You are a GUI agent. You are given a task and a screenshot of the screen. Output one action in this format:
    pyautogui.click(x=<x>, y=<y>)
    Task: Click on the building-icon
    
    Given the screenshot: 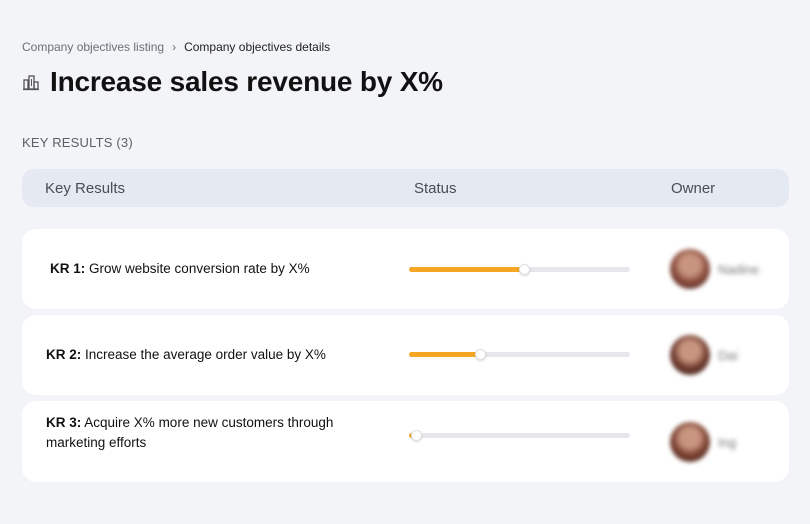 What is the action you would take?
    pyautogui.click(x=31, y=82)
    